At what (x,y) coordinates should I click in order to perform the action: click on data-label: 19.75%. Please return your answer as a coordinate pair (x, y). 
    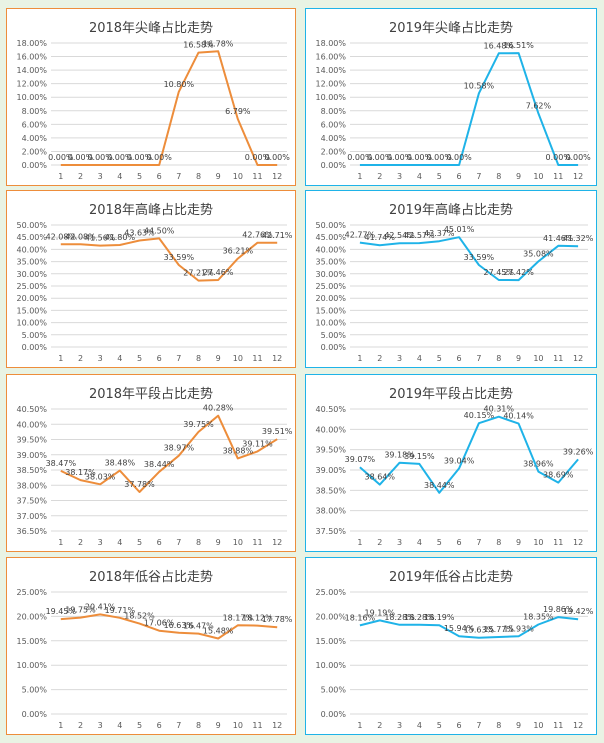
    Looking at the image, I should click on (80, 610).